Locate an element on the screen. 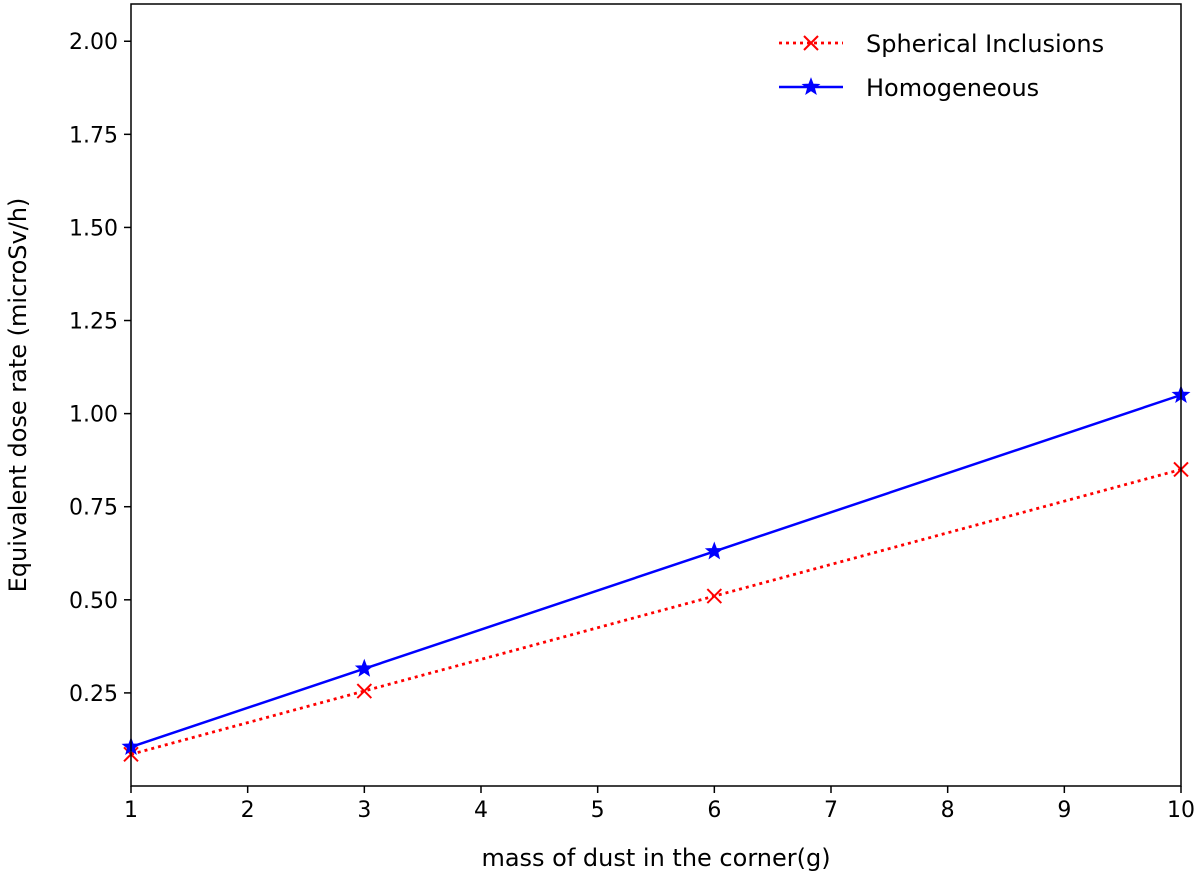 The width and height of the screenshot is (1200, 878). x-axis-label: mass of dust in the corner(g) is located at coordinates (655, 858).